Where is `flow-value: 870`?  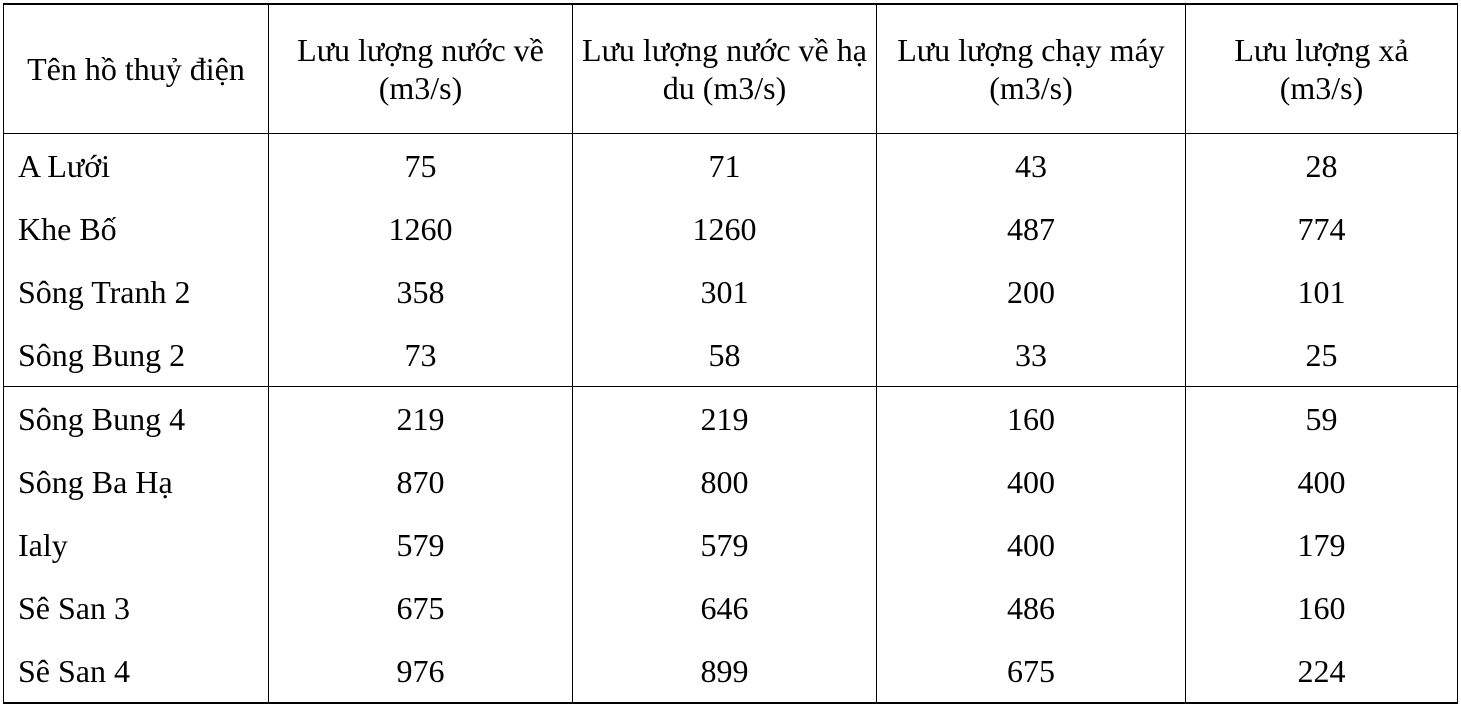 flow-value: 870 is located at coordinates (420, 481).